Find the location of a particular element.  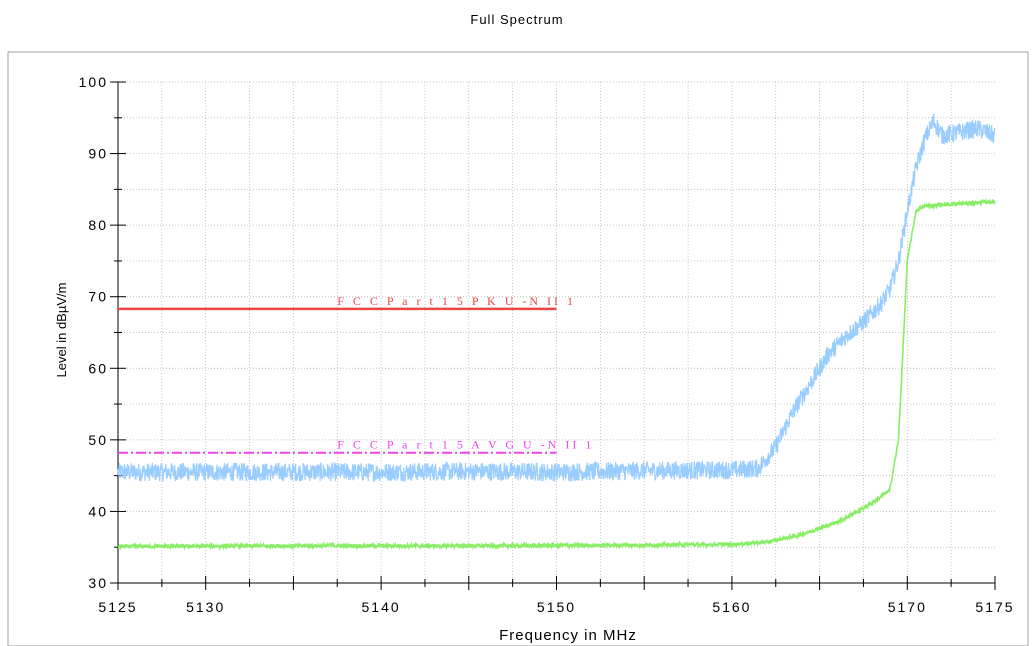

x-tick-label: 5160 is located at coordinates (731, 607).